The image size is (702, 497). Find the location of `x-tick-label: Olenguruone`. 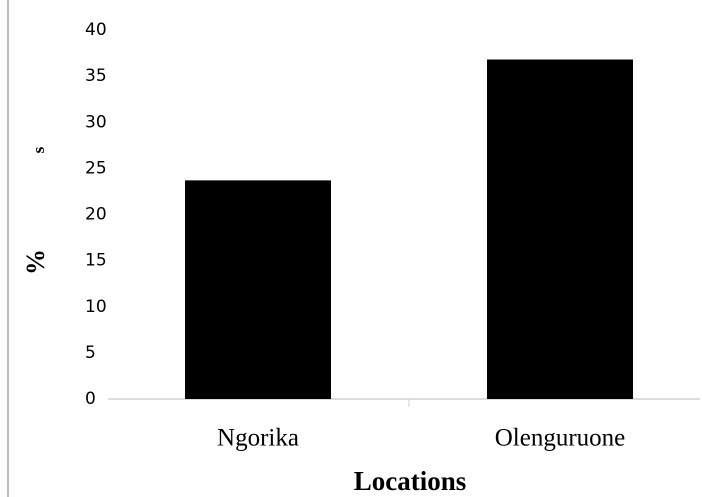

x-tick-label: Olenguruone is located at coordinates (560, 438).